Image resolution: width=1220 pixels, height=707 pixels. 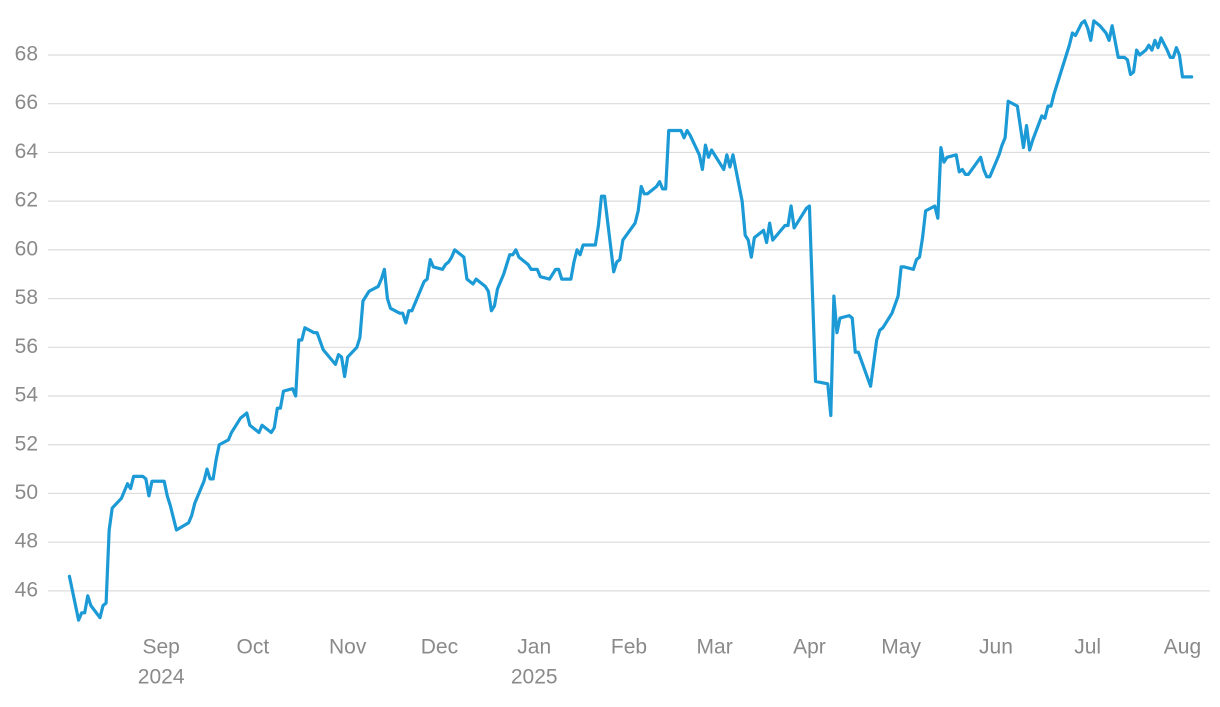 What do you see at coordinates (26, 54) in the screenshot?
I see `y-tick-label: 68` at bounding box center [26, 54].